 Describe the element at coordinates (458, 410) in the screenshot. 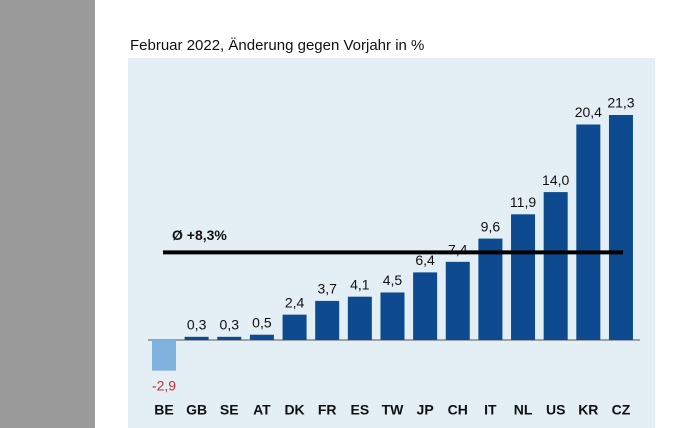

I see `x-tick-label: CH` at that location.